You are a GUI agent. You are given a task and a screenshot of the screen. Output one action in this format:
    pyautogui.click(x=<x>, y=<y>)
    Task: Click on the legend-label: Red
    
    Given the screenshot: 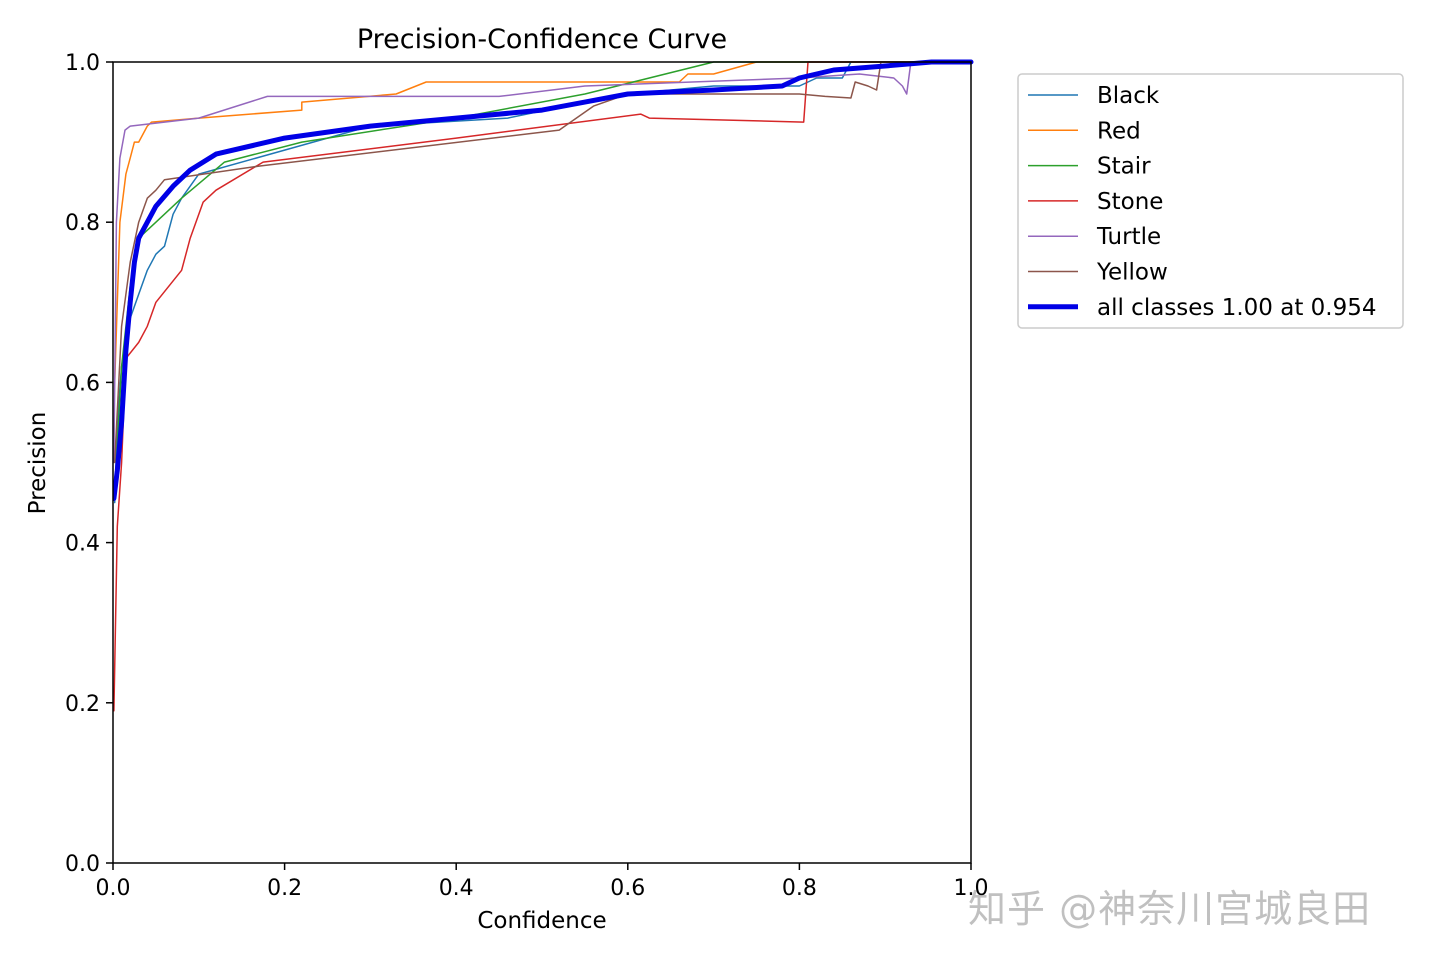 What is the action you would take?
    pyautogui.click(x=1119, y=131)
    